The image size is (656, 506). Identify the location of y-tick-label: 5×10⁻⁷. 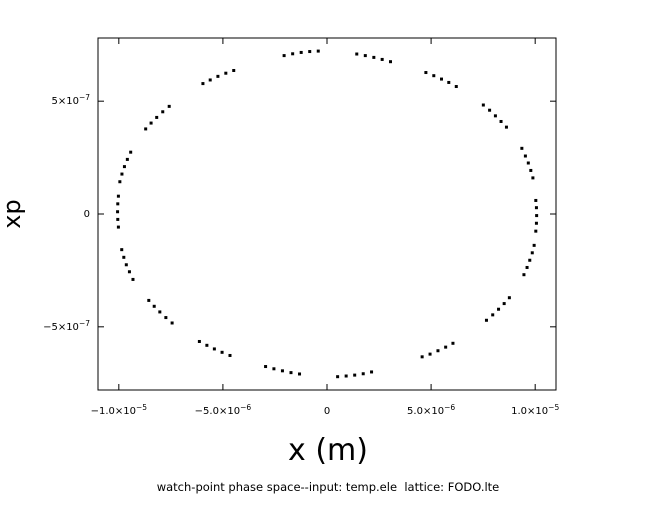
(70, 100).